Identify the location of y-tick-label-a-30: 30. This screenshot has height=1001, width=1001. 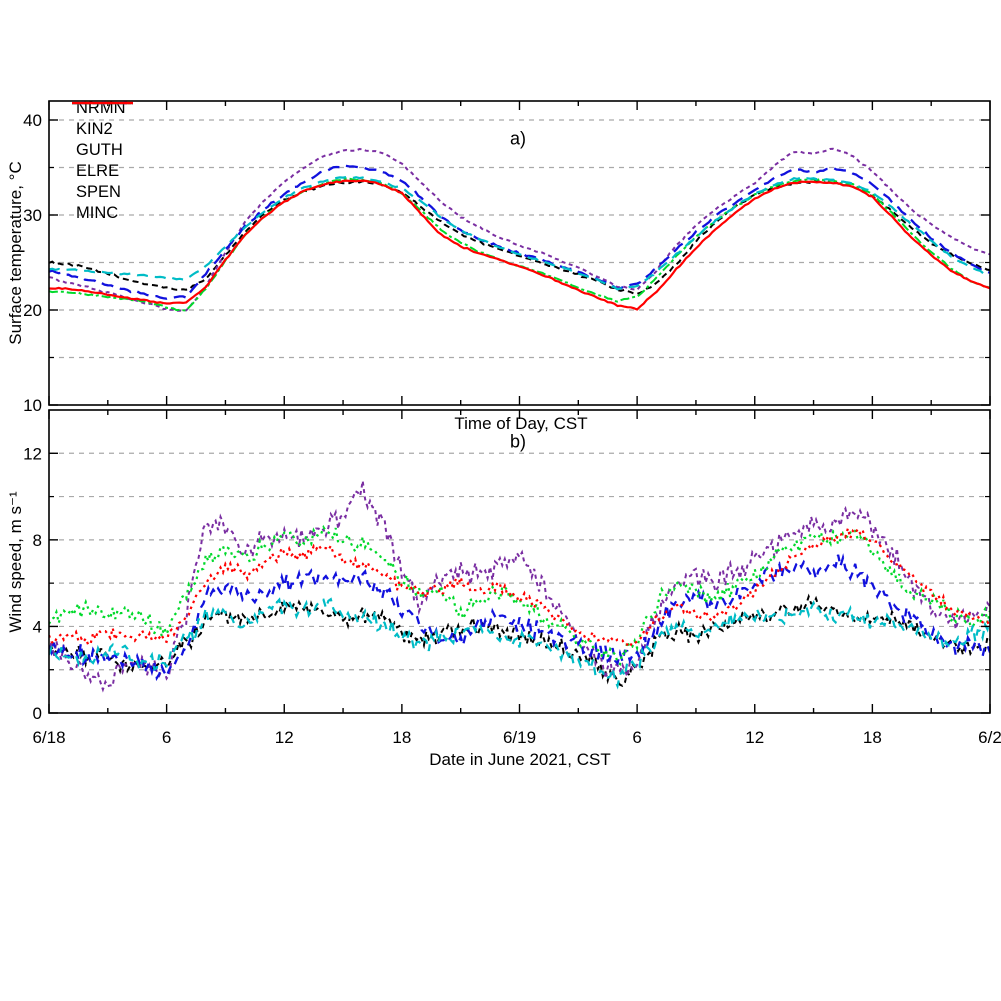
(32, 215).